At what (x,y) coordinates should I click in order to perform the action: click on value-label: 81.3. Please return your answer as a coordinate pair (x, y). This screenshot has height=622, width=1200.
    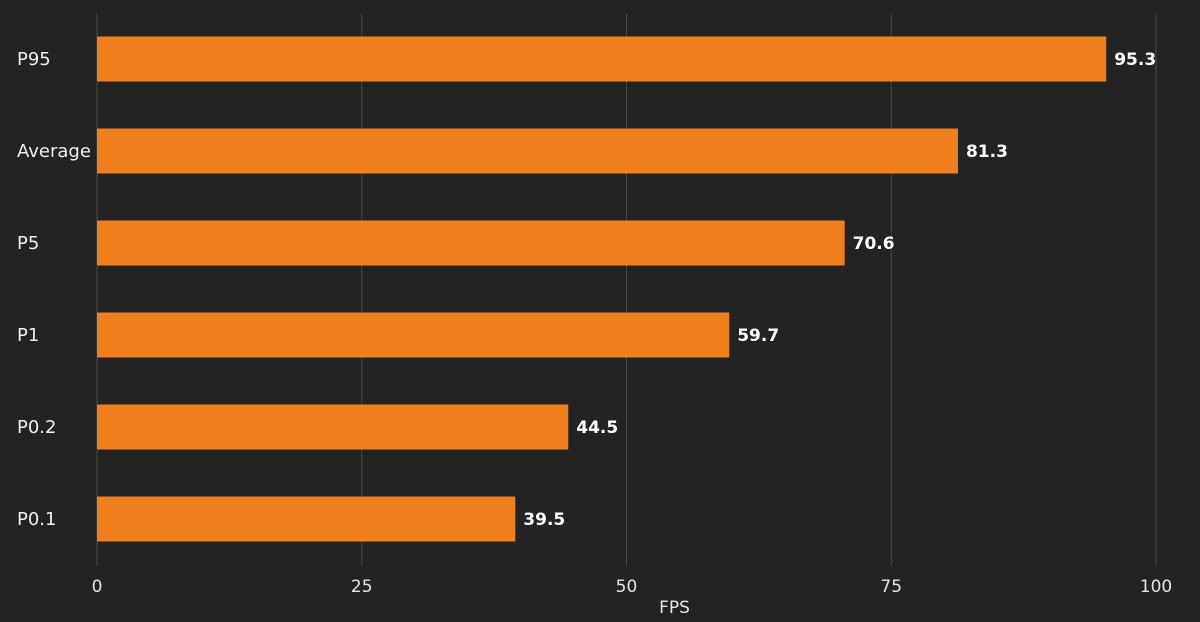
    Looking at the image, I should click on (987, 152).